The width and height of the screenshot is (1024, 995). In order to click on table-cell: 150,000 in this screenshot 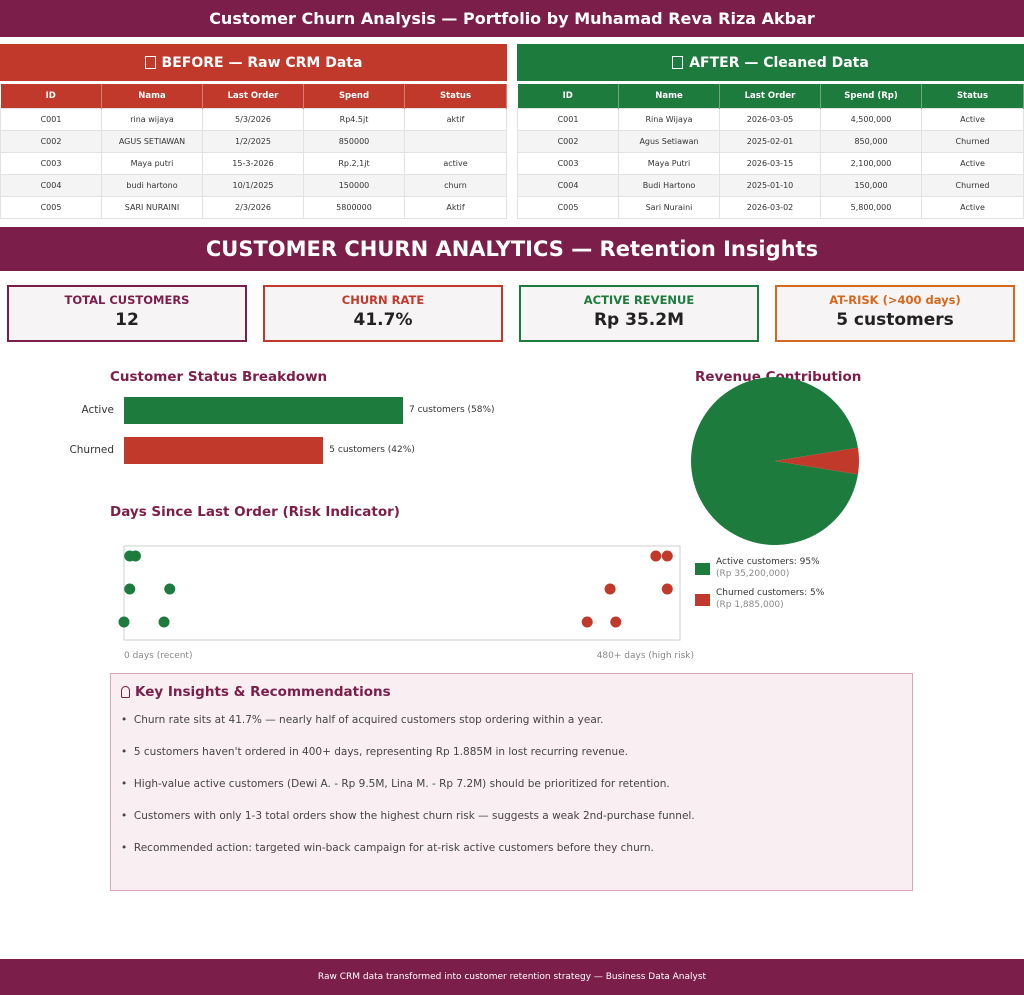, I will do `click(871, 185)`.